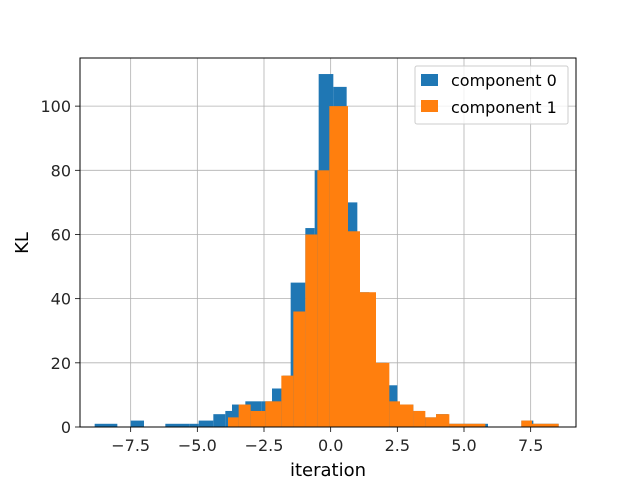 The height and width of the screenshot is (480, 640). Describe the element at coordinates (22, 243) in the screenshot. I see `y-axis-label: KL` at that location.